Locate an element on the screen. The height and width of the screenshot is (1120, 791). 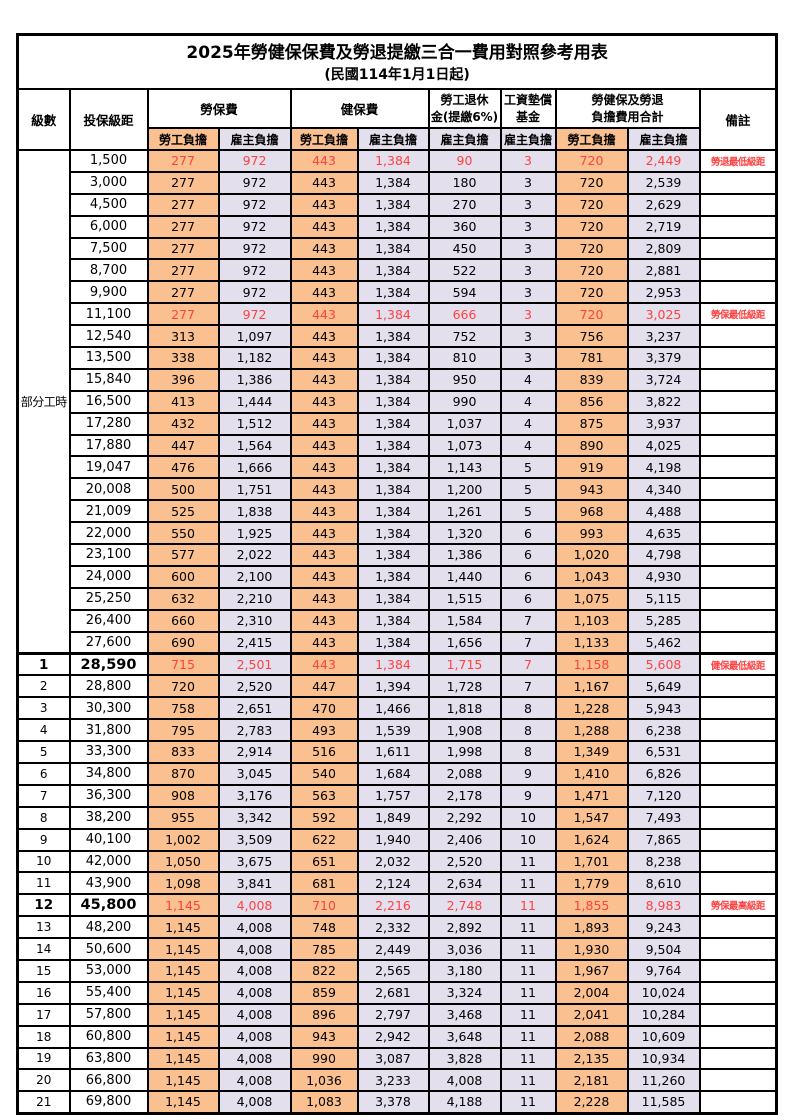
bracket-cell: 63,800 is located at coordinates (108, 1058).